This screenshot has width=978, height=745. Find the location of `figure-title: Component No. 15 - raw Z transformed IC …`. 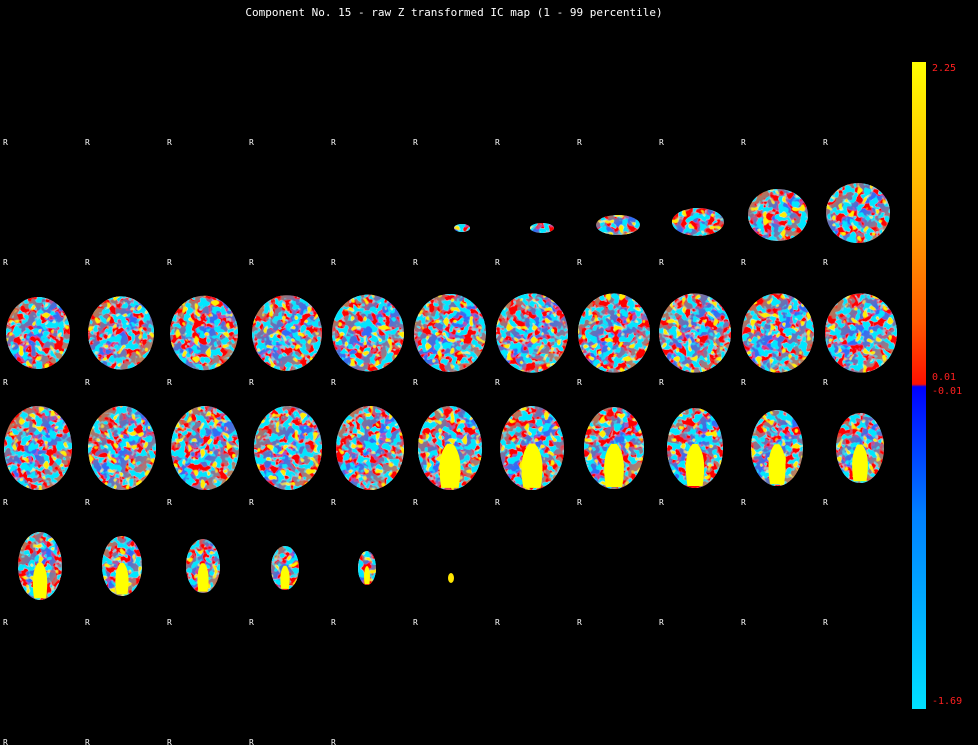

figure-title: Component No. 15 - raw Z transformed IC … is located at coordinates (454, 12).